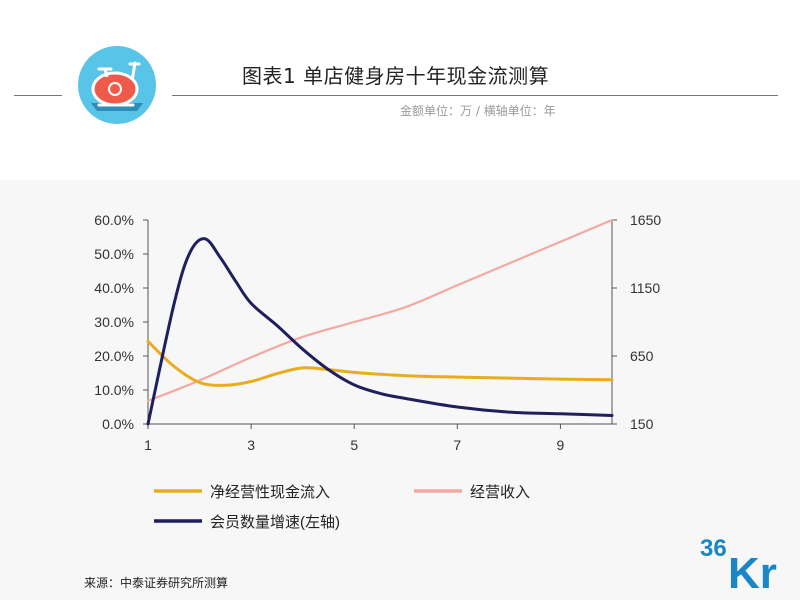  Describe the element at coordinates (475, 95) in the screenshot. I see `header-divider-right` at that location.